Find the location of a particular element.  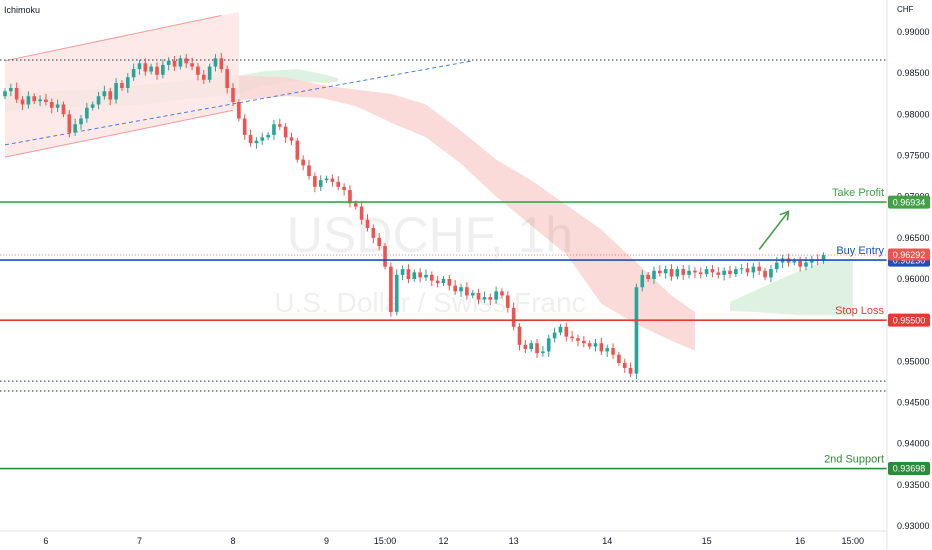

dashed-trendline is located at coordinates (238, 103).